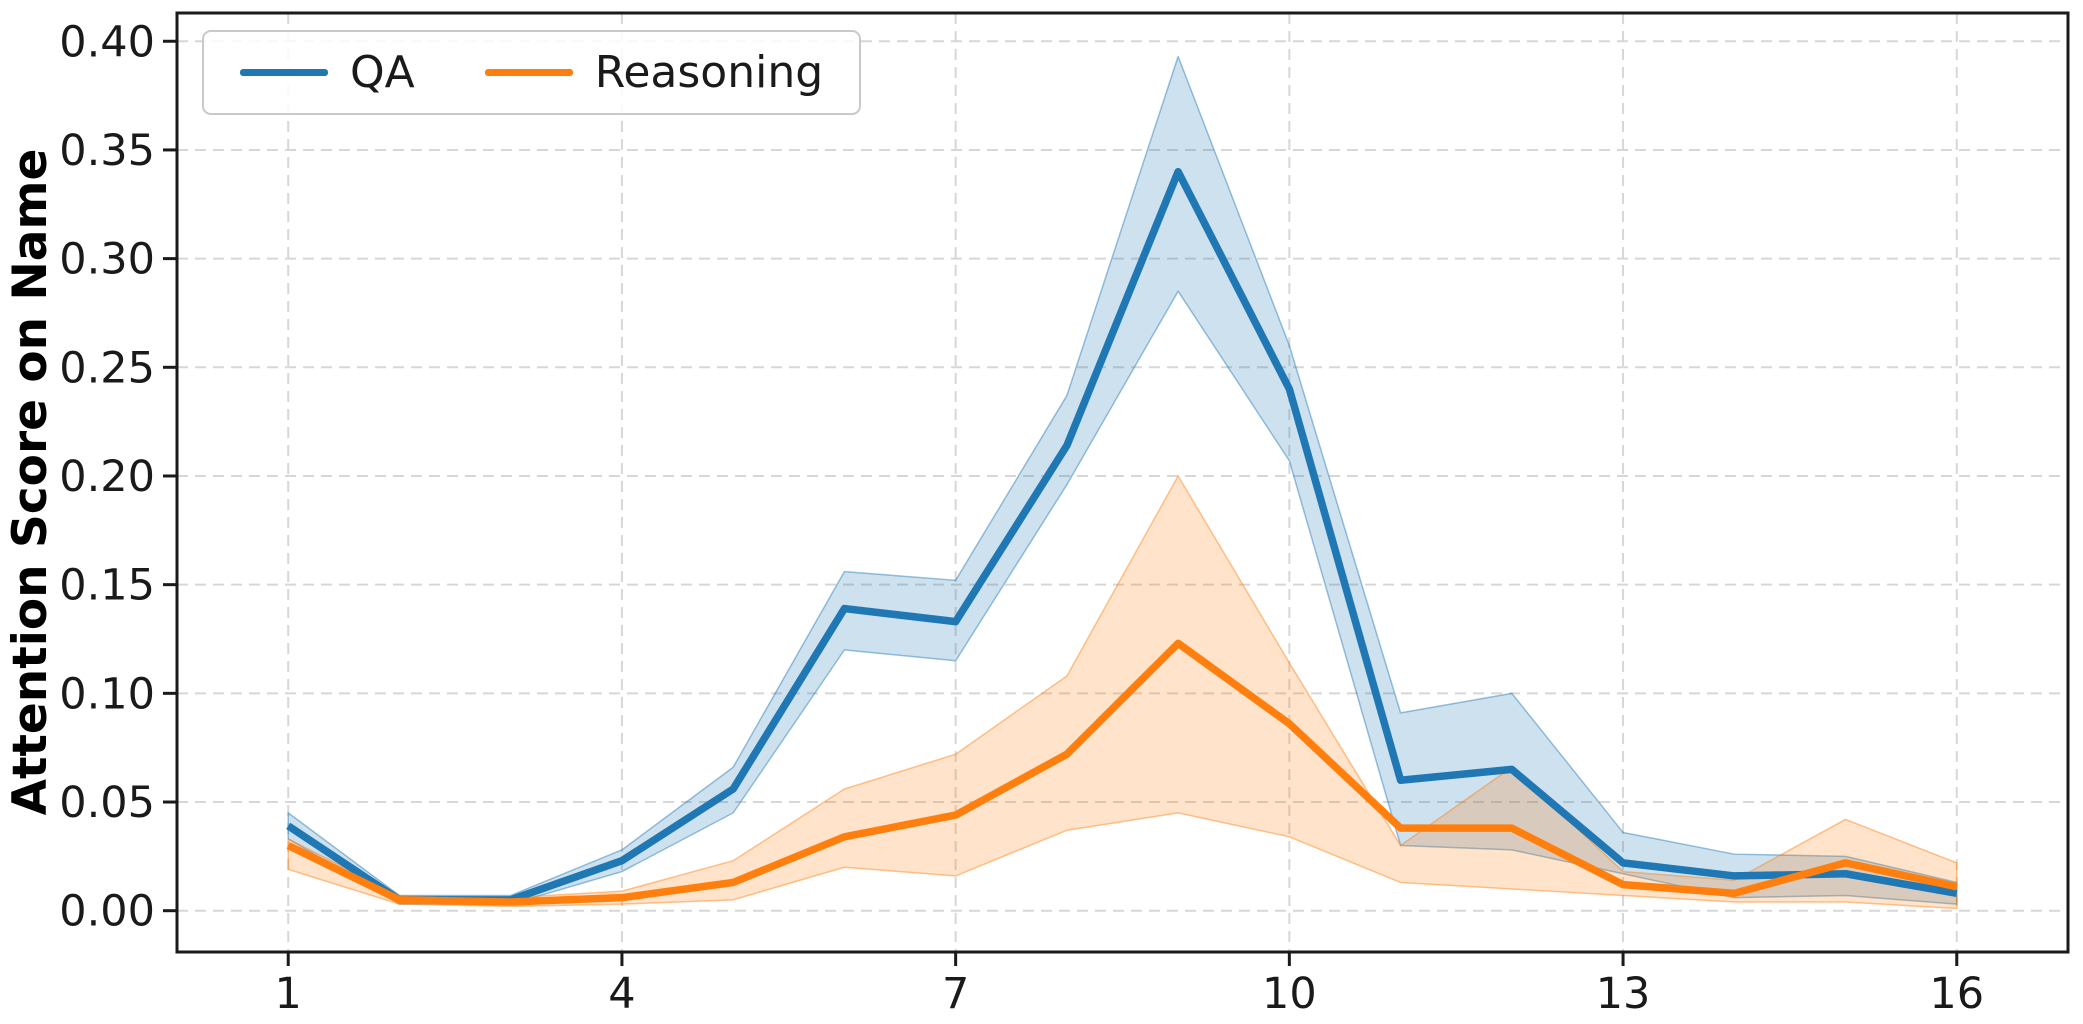 This screenshot has height=1024, width=2083. I want to click on y-tick-label: 0.35, so click(107, 151).